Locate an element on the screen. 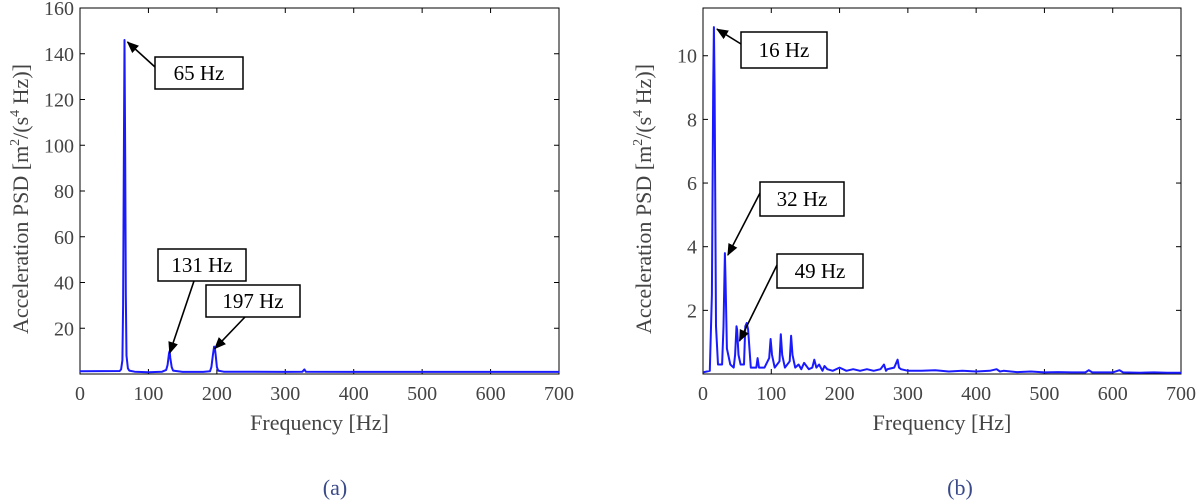 The width and height of the screenshot is (1200, 503). annotation-label: 32 Hz is located at coordinates (802, 199).